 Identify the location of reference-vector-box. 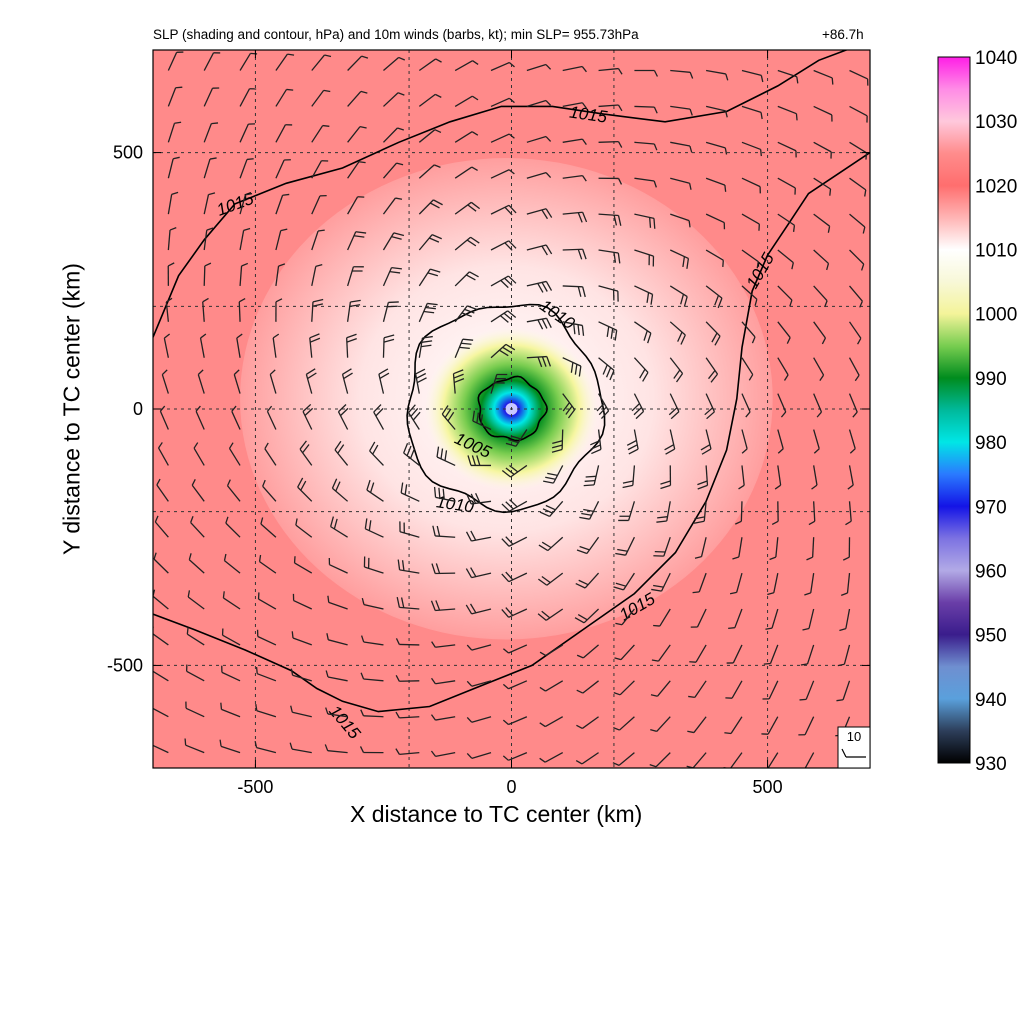
(854, 747).